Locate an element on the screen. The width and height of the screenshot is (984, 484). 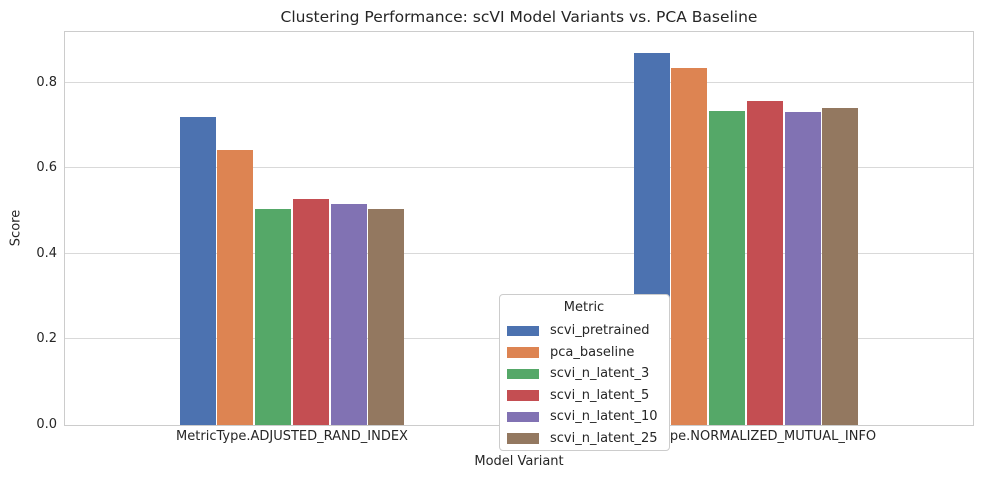
bar-scvi_n_latent_25-cat1 is located at coordinates (840, 266).